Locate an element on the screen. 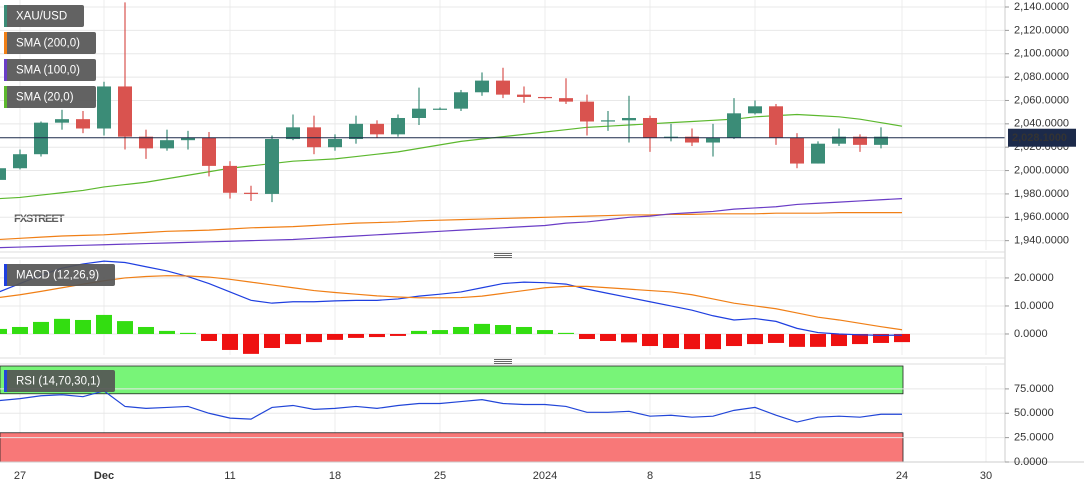  x-tick-label: 18 is located at coordinates (335, 476).